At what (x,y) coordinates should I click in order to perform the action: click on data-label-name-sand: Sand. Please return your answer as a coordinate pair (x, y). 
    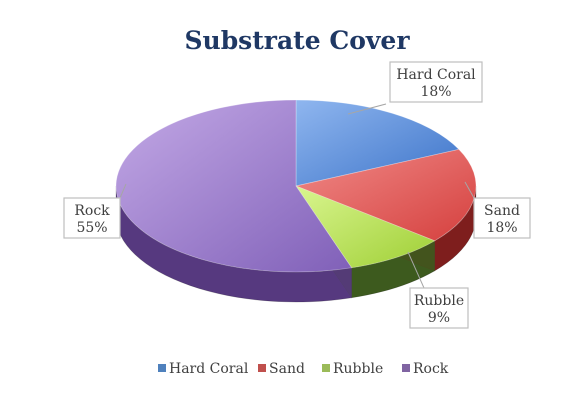
    Looking at the image, I should click on (502, 211).